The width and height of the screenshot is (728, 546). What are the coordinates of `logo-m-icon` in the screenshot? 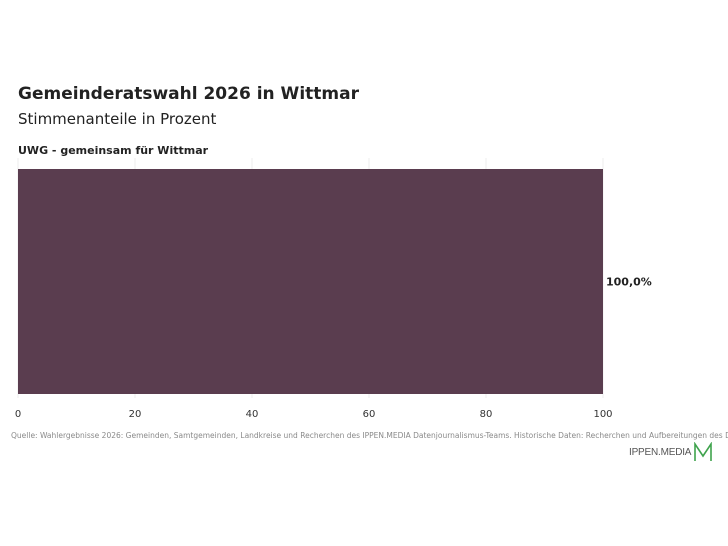 It's located at (703, 451).